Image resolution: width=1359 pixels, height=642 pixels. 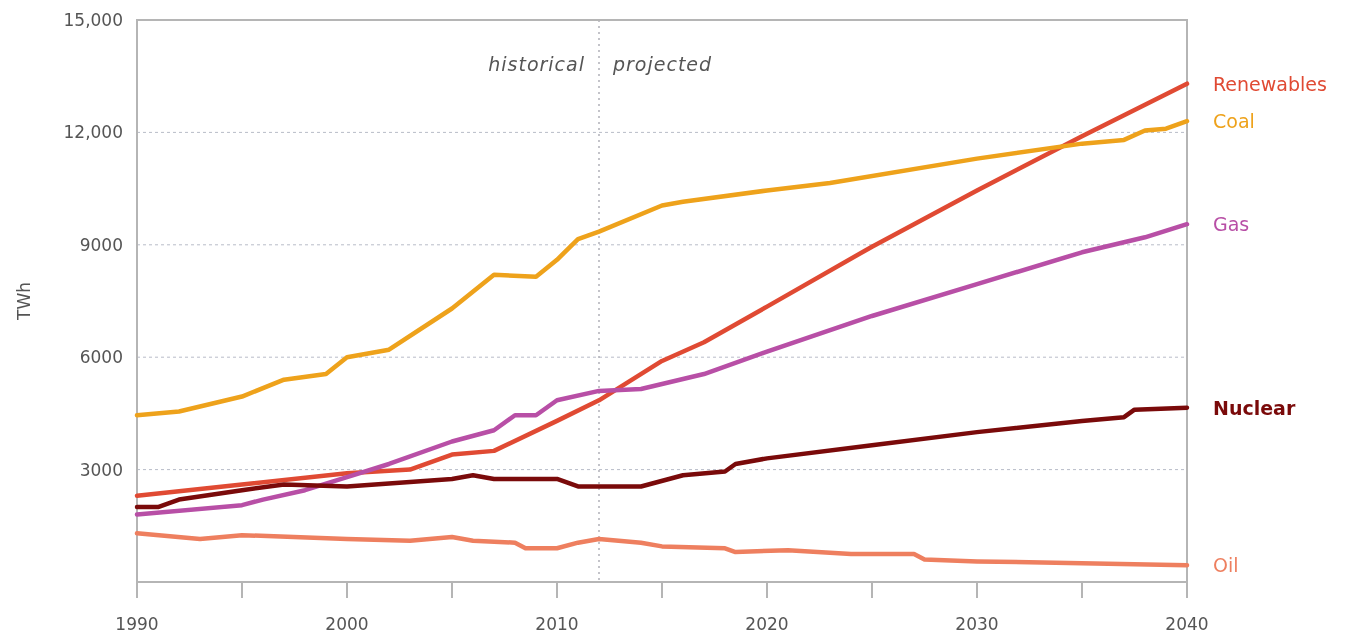 What do you see at coordinates (662, 64) in the screenshot?
I see `annotation: projected` at bounding box center [662, 64].